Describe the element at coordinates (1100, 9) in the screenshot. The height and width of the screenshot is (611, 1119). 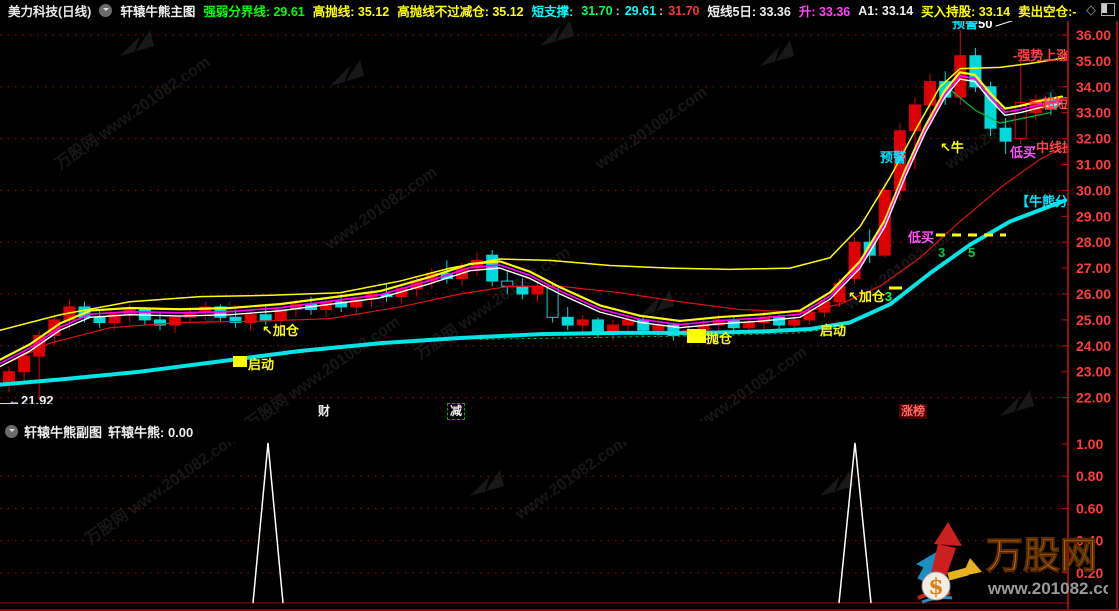
I see `topbar-icons: ◇` at that location.